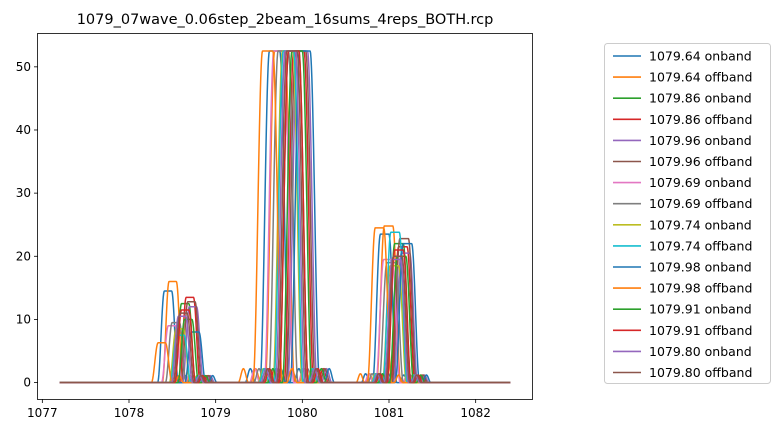 The height and width of the screenshot is (435, 779). Describe the element at coordinates (389, 413) in the screenshot. I see `x-tick-label: 1081` at that location.